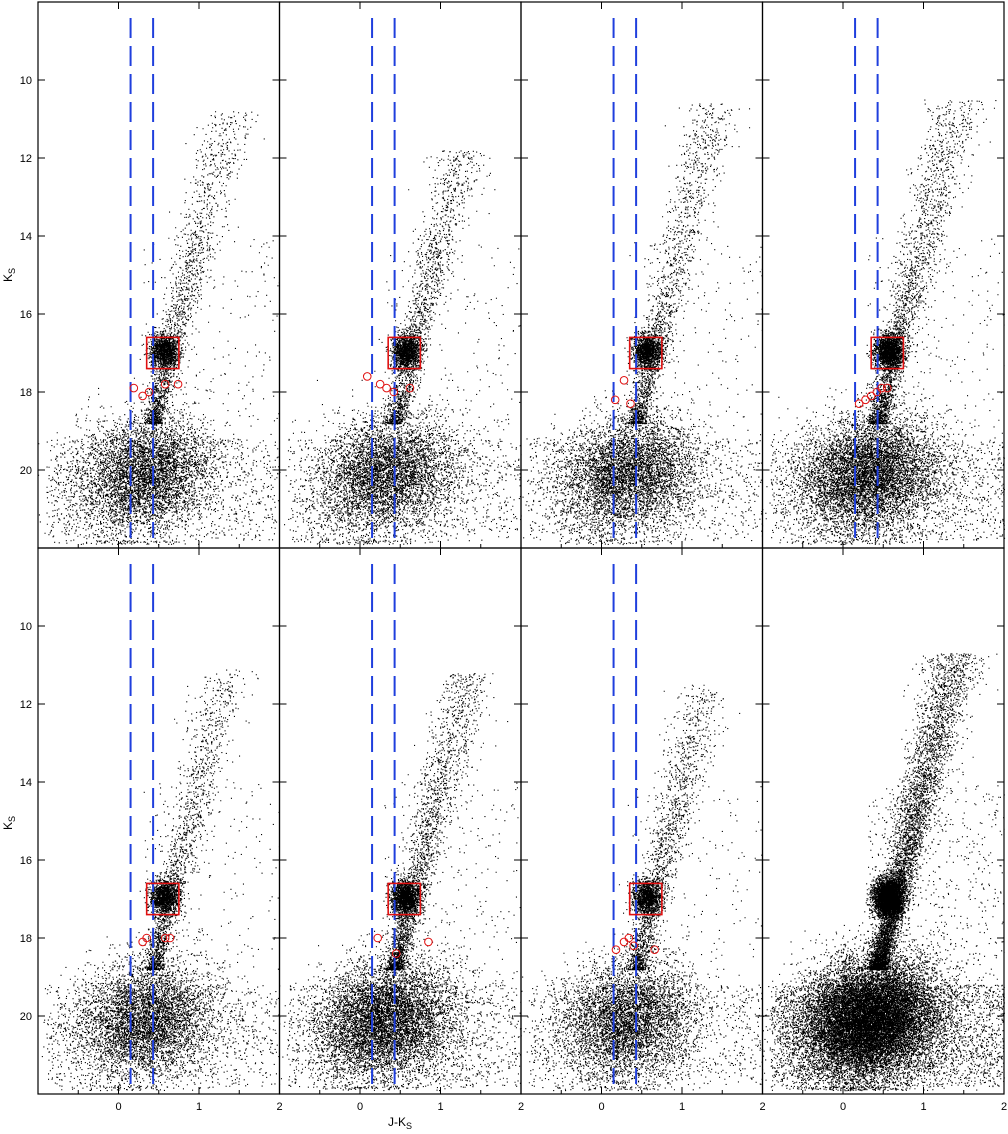 Image resolution: width=1008 pixels, height=1134 pixels. I want to click on y-axis-label-top: KS, so click(9, 275).